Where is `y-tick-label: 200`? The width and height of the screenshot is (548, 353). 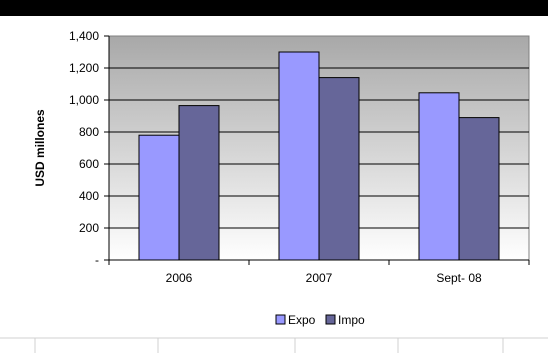 y-tick-label: 200 is located at coordinates (89, 228).